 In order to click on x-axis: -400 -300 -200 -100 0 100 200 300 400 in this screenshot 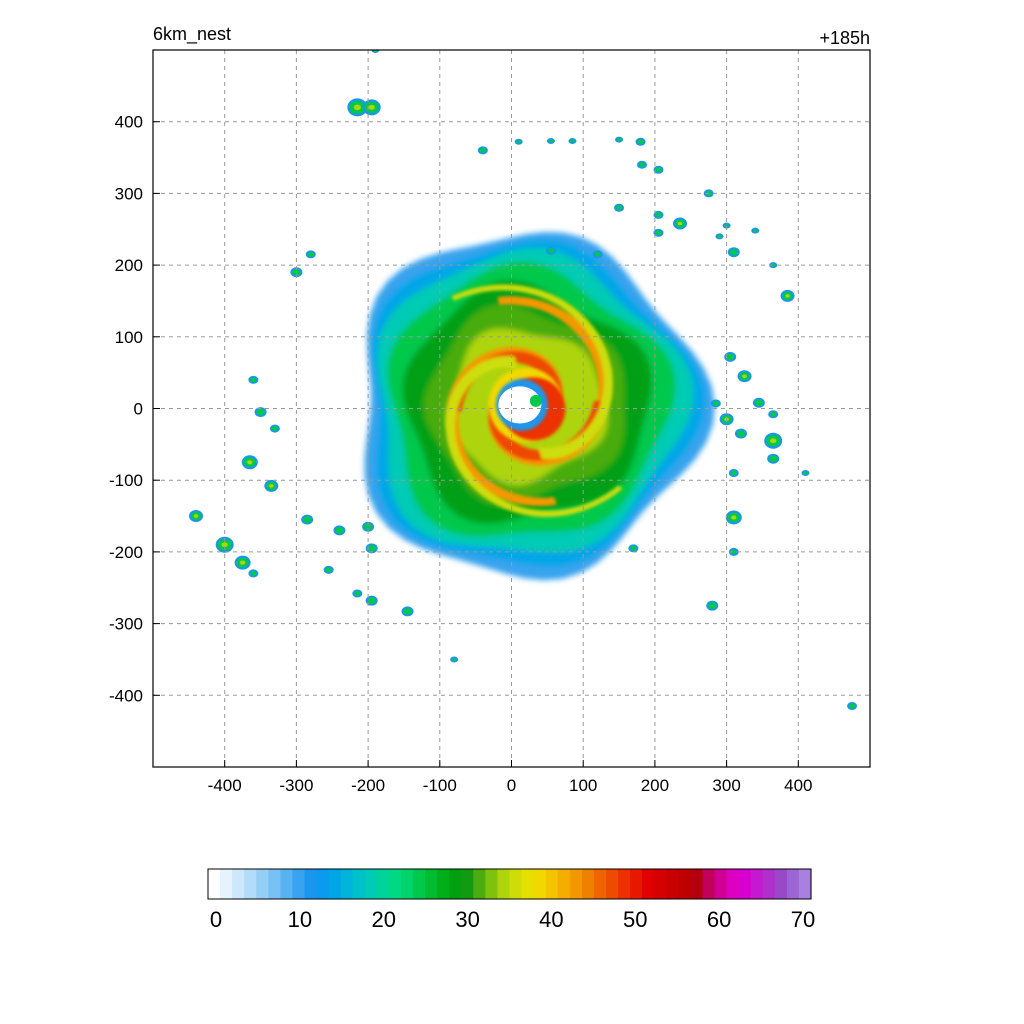, I will do `click(510, 777)`.